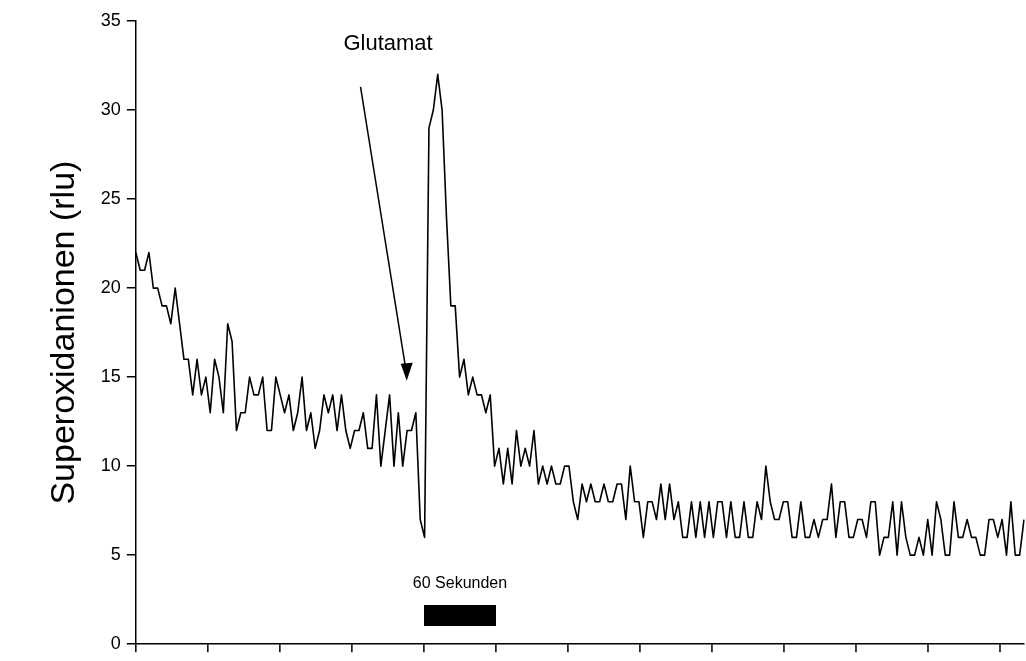 The width and height of the screenshot is (1026, 661). Describe the element at coordinates (110, 465) in the screenshot. I see `y-tick-label: 10` at that location.